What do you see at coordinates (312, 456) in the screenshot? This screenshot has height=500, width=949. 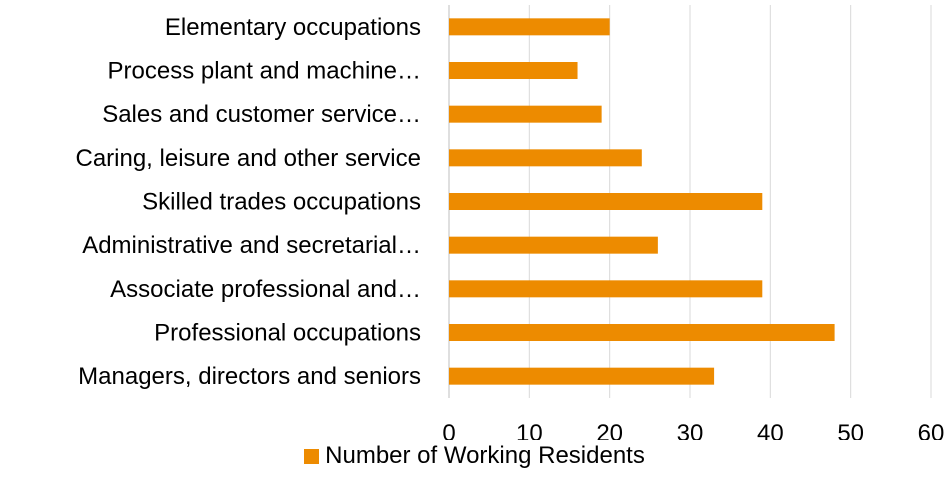 I see `legend-swatch` at bounding box center [312, 456].